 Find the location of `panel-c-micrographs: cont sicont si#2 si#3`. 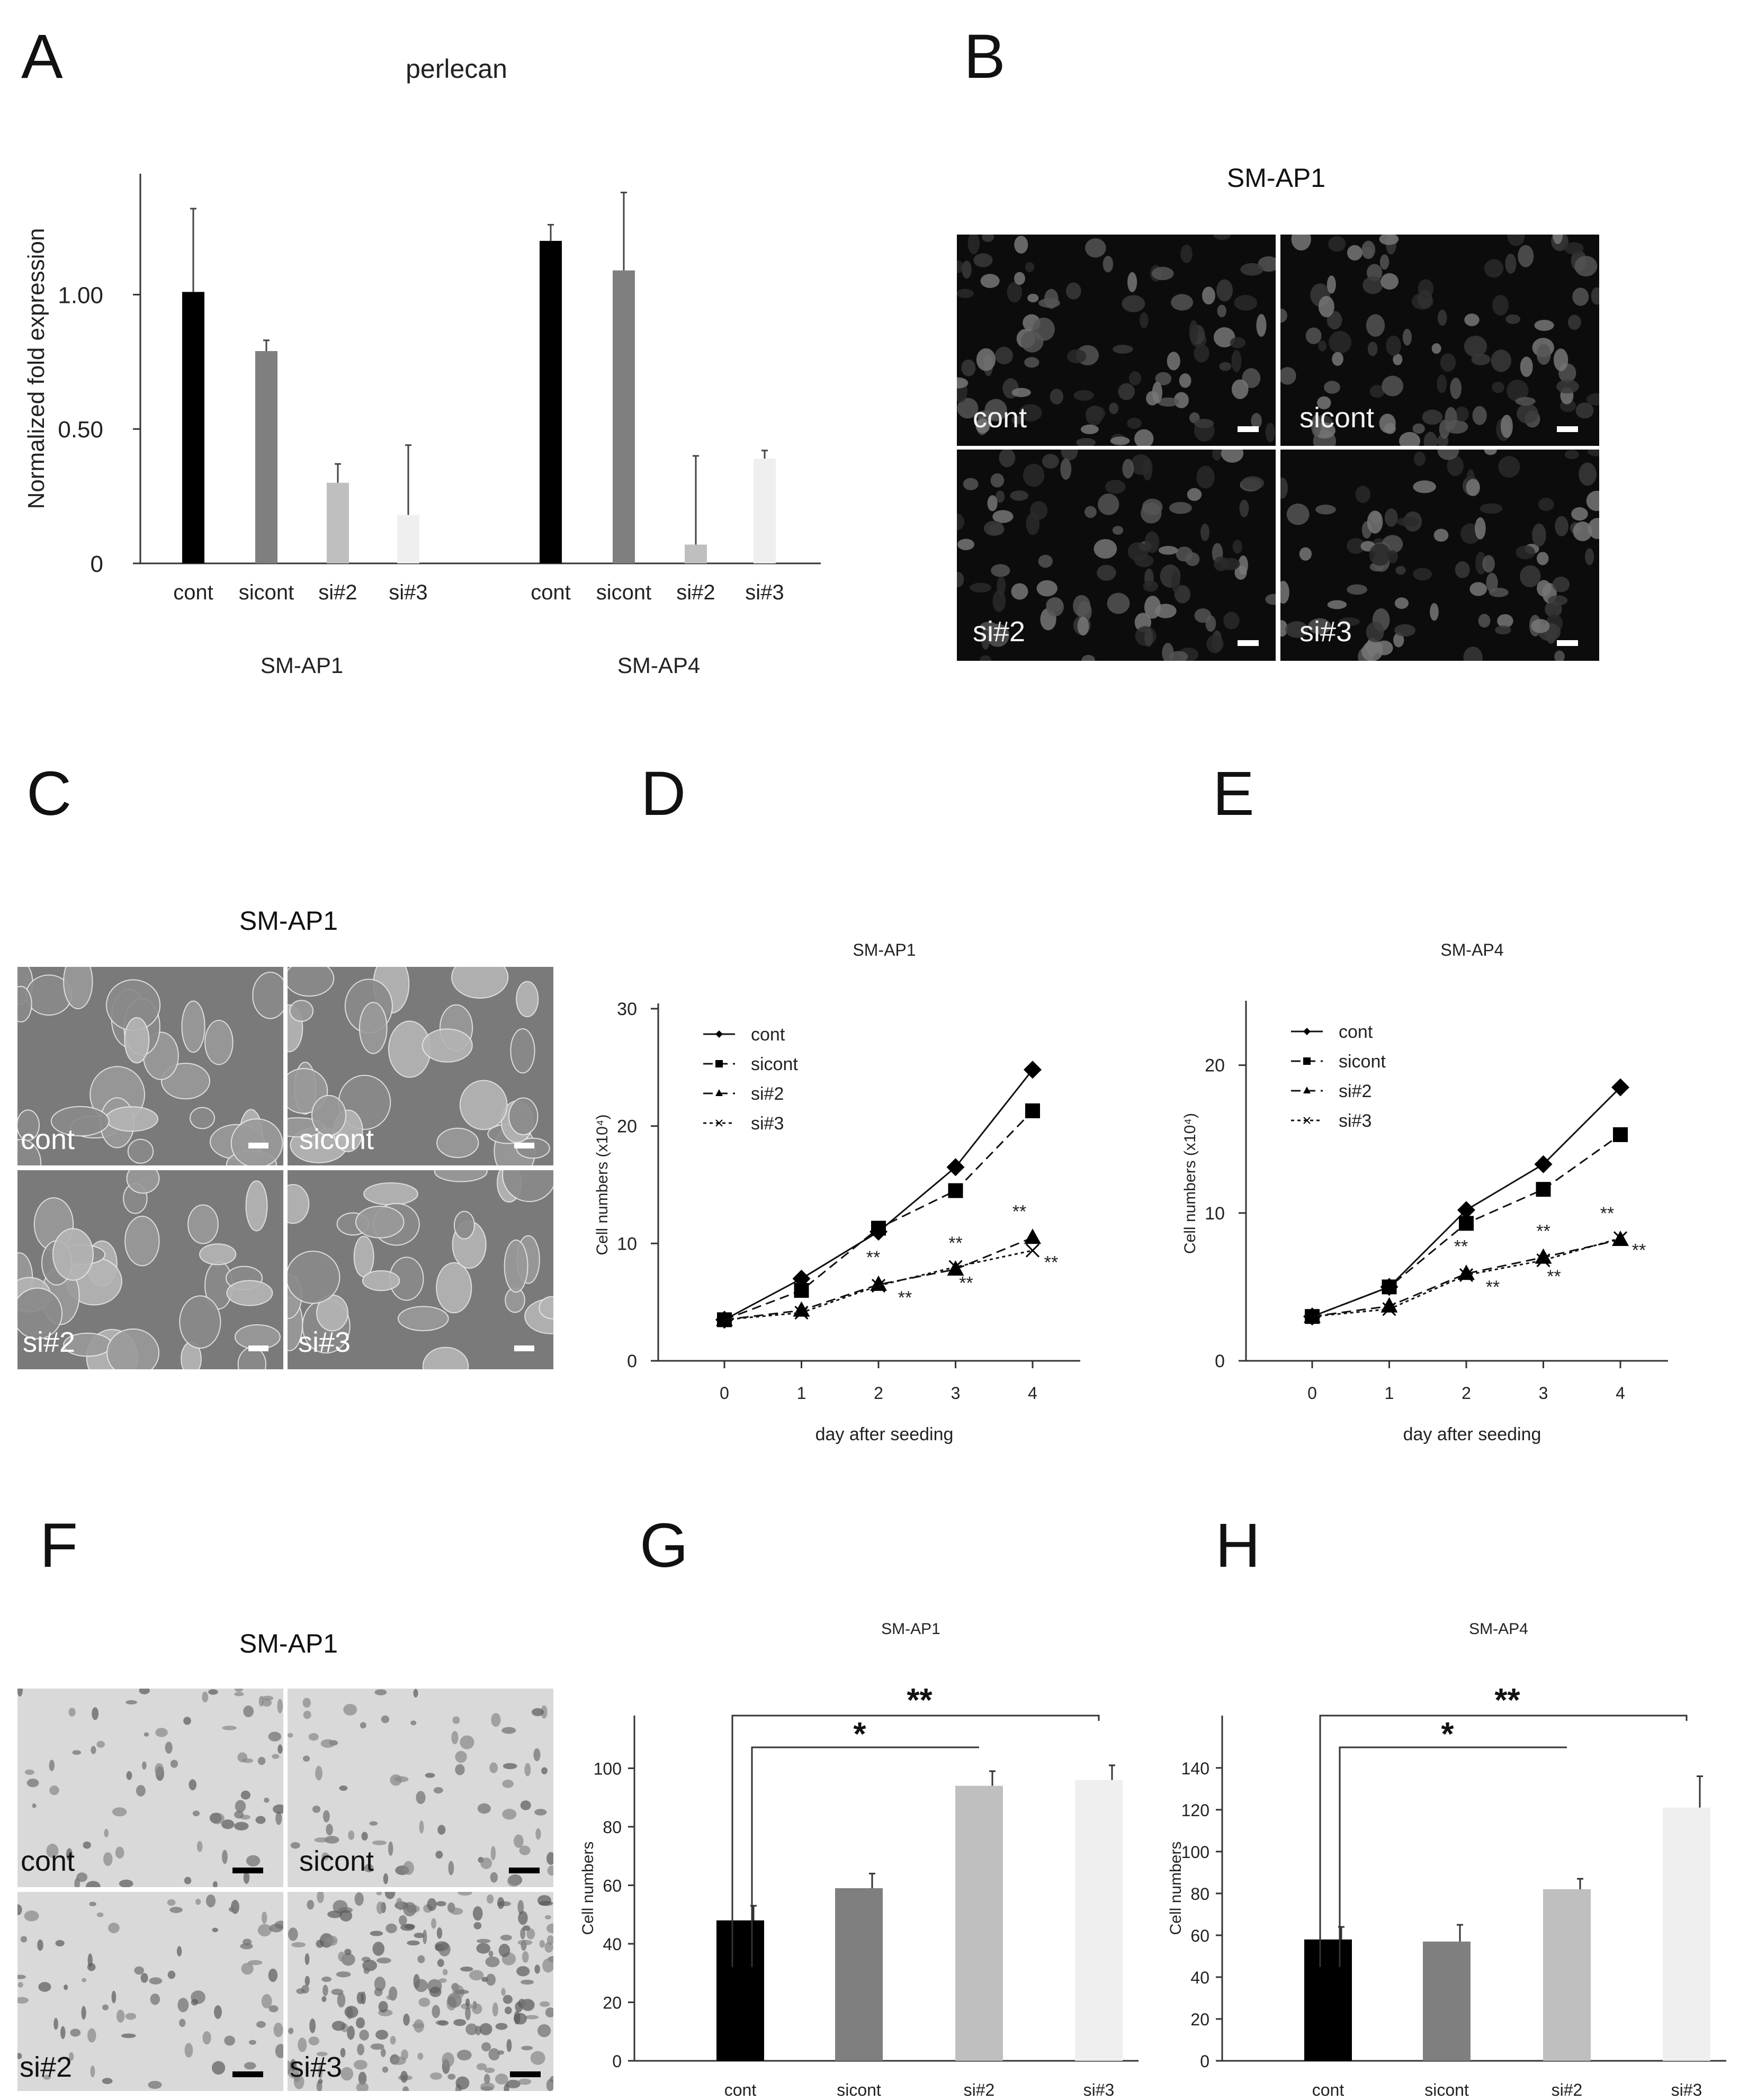

panel-c-micrographs: cont sicont si#2 si#3 is located at coordinates (285, 1168).